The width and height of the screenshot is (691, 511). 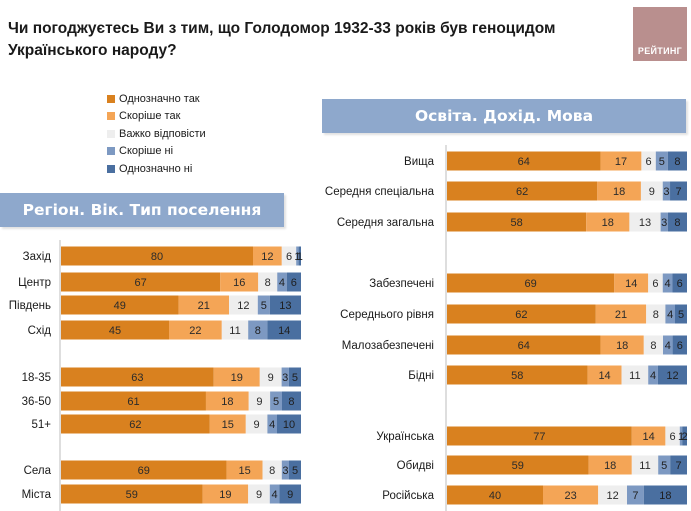 I want to click on bar-value-label: 15, so click(x=244, y=471).